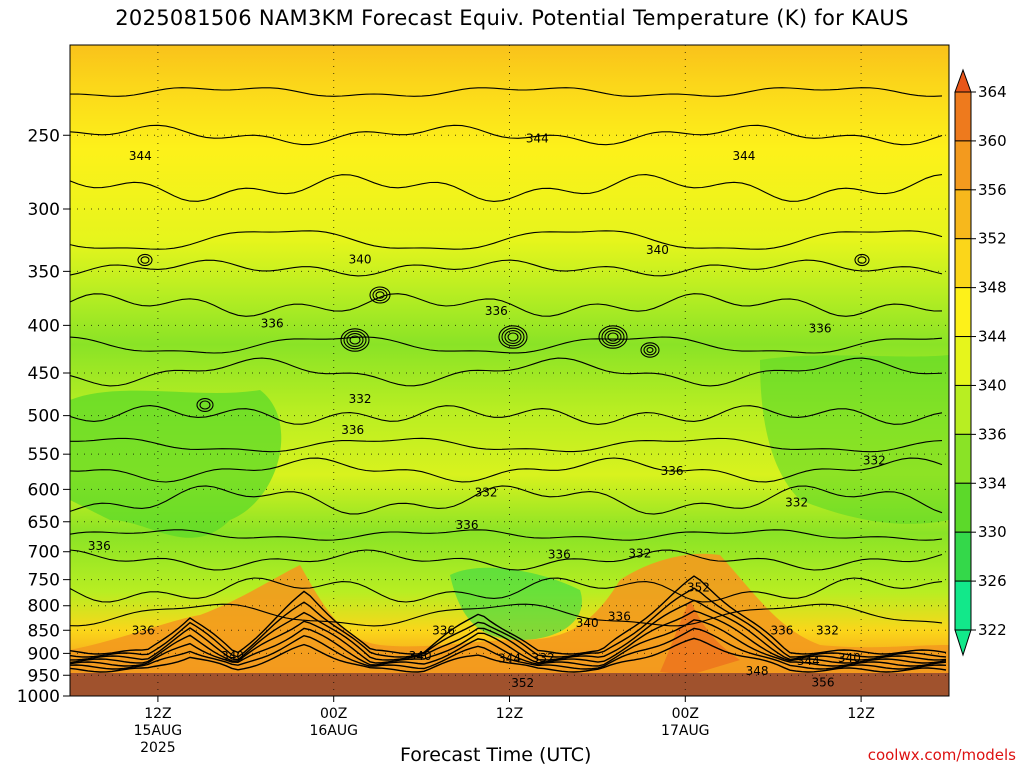 The width and height of the screenshot is (1024, 768). Describe the element at coordinates (963, 80) in the screenshot. I see `colorbar-arrow-top` at that location.